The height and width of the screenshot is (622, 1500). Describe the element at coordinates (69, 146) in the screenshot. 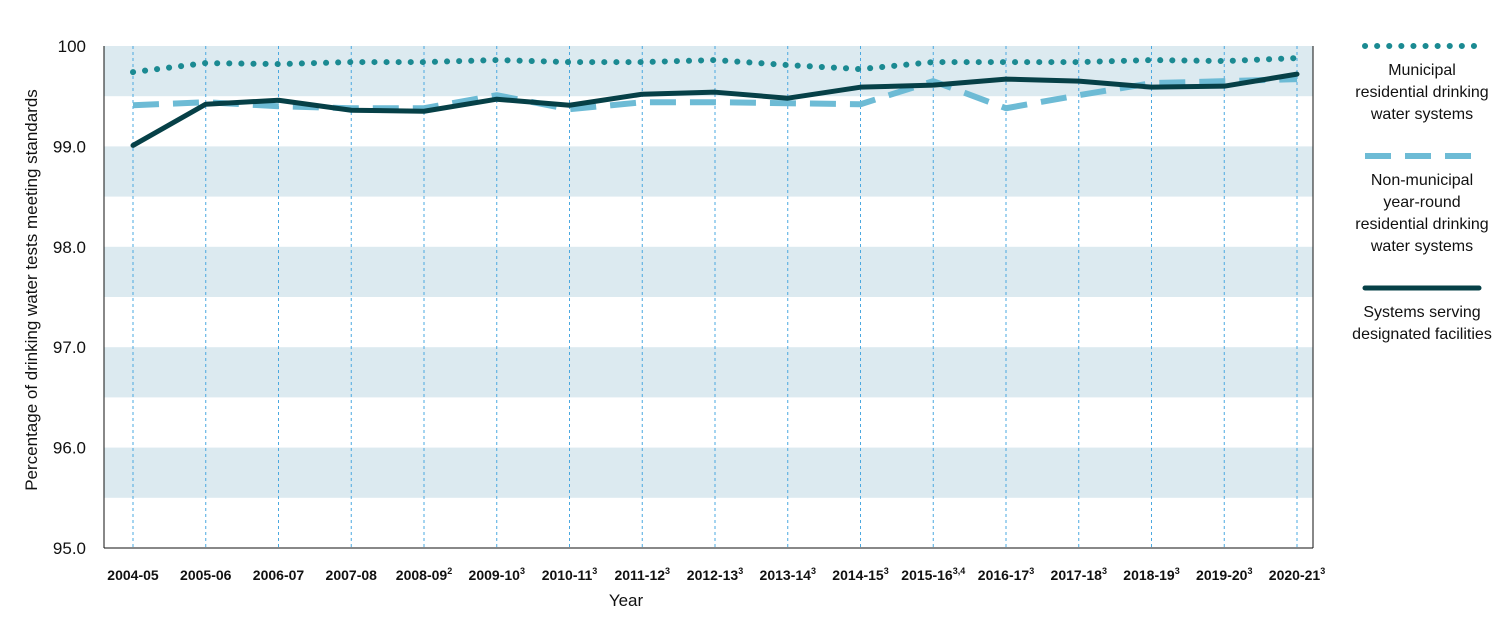

I see `y-tick-label: 99.0` at that location.